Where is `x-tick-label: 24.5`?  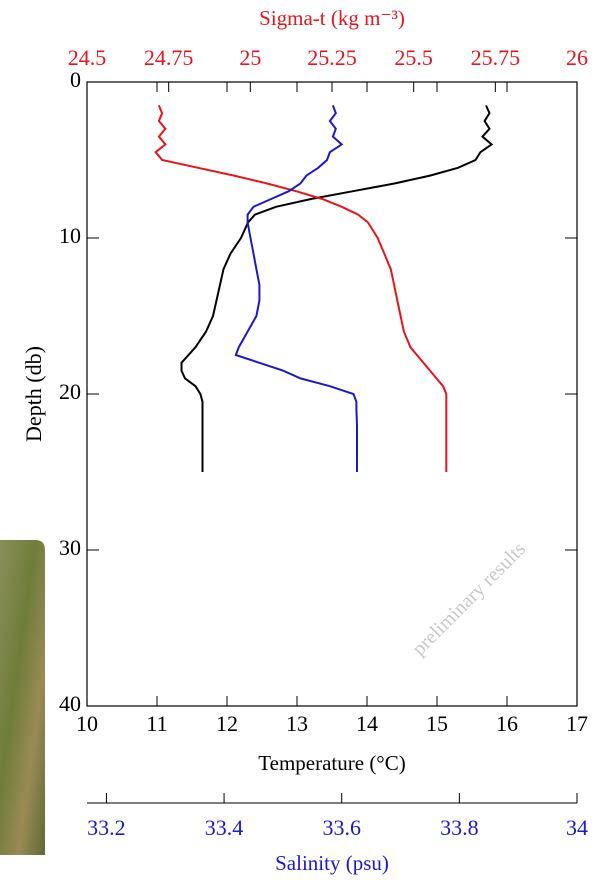 x-tick-label: 24.5 is located at coordinates (87, 57).